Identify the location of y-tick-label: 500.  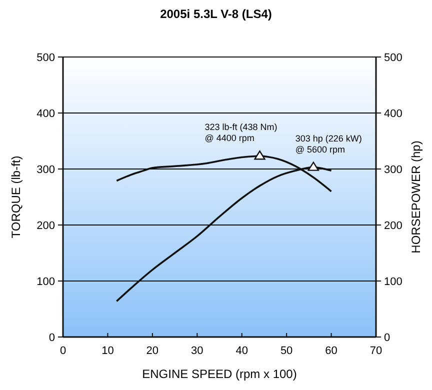
(45, 58).